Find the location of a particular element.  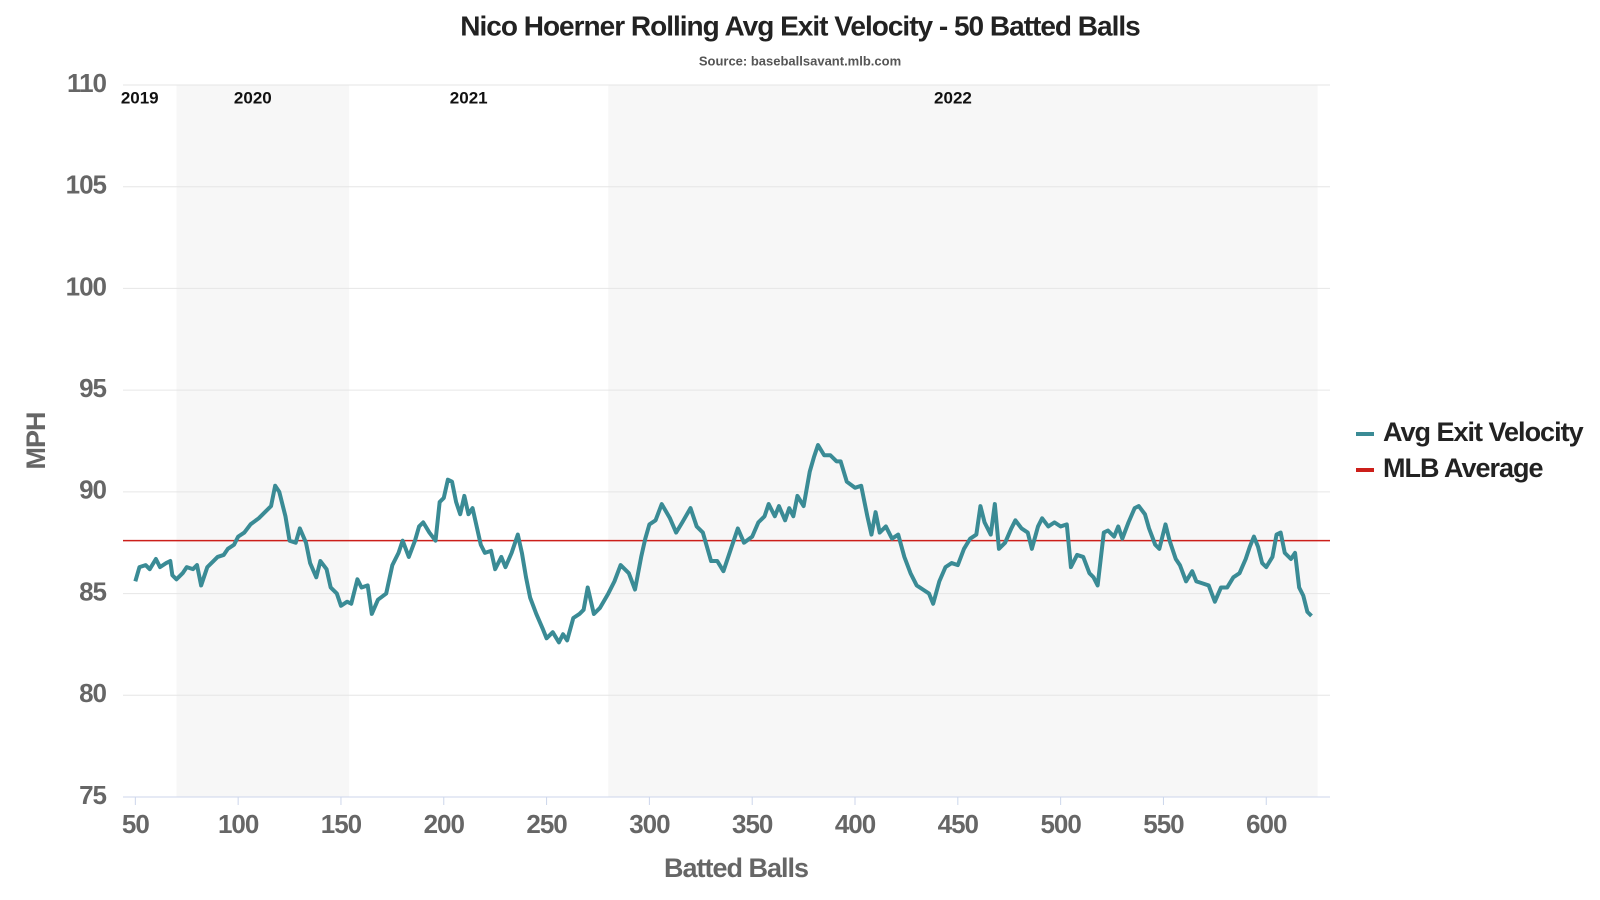

x-tick-label: 550 is located at coordinates (1163, 824).